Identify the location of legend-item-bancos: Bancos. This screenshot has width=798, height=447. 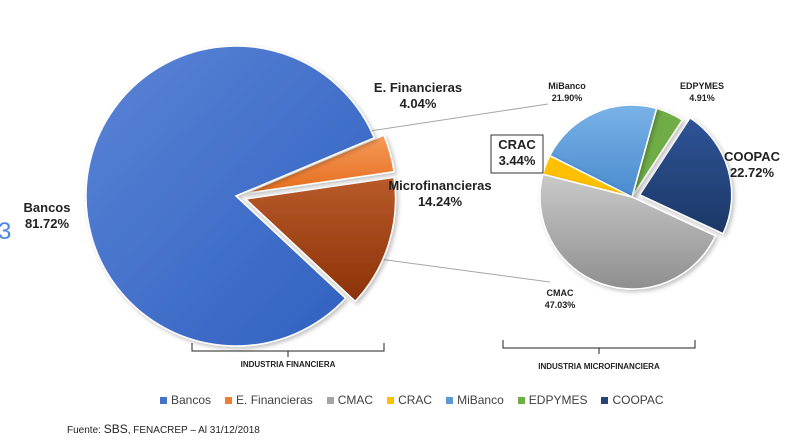
(185, 400).